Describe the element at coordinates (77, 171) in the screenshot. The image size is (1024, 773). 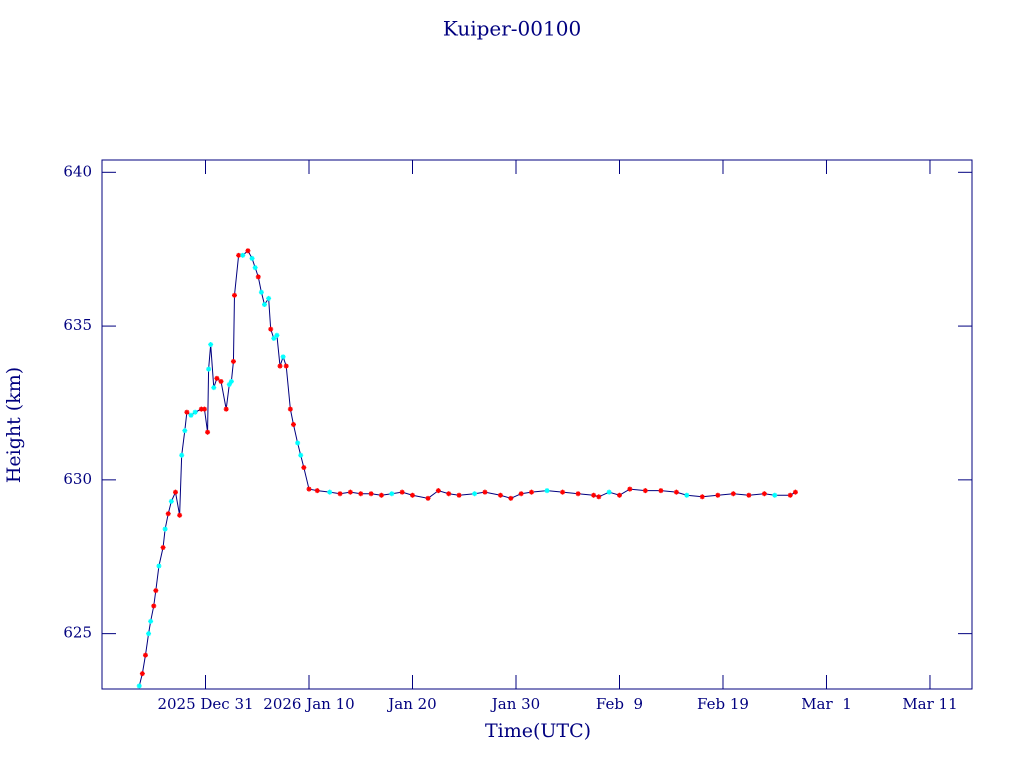
I see `y-tick-label: 640` at that location.